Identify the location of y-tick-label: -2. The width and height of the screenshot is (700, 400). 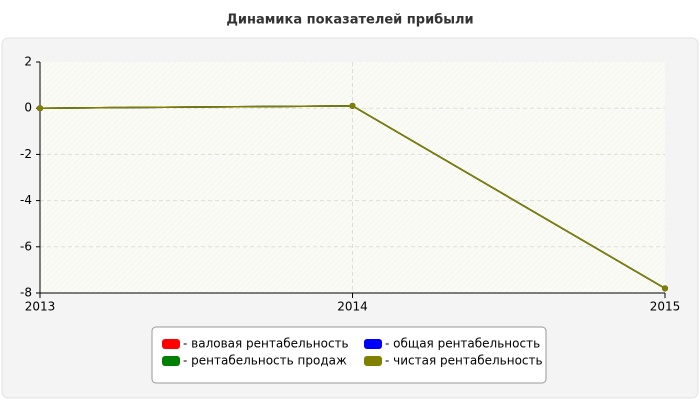
(26, 154).